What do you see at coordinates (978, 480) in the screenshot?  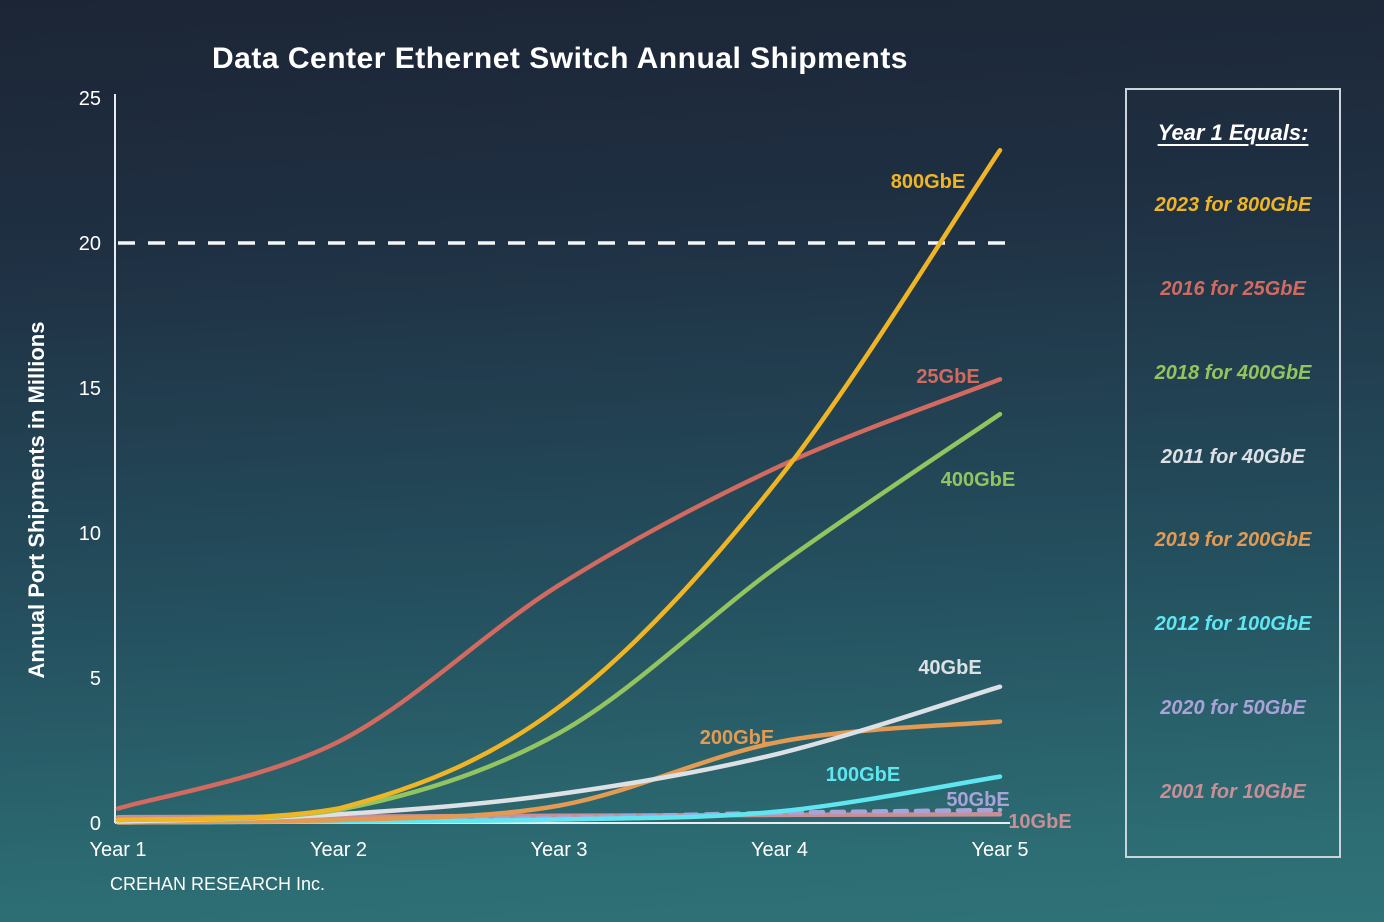 I see `series-label-400gbe: 400GbE` at bounding box center [978, 480].